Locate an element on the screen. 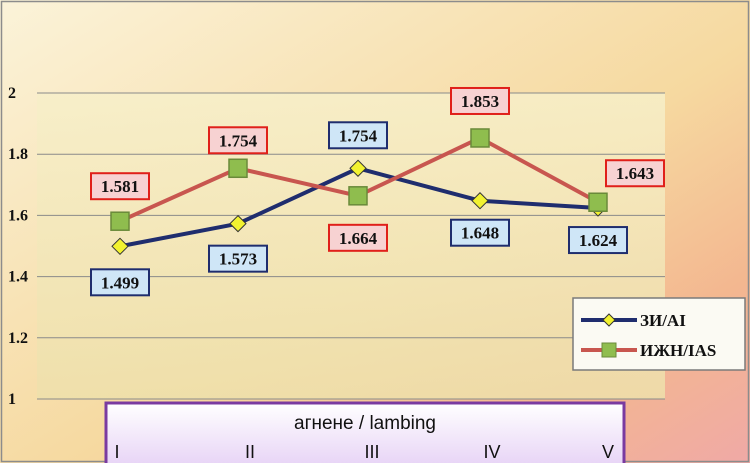 This screenshot has width=750, height=468. legend: ЗИ/AI ИЖН/IAS is located at coordinates (659, 334).